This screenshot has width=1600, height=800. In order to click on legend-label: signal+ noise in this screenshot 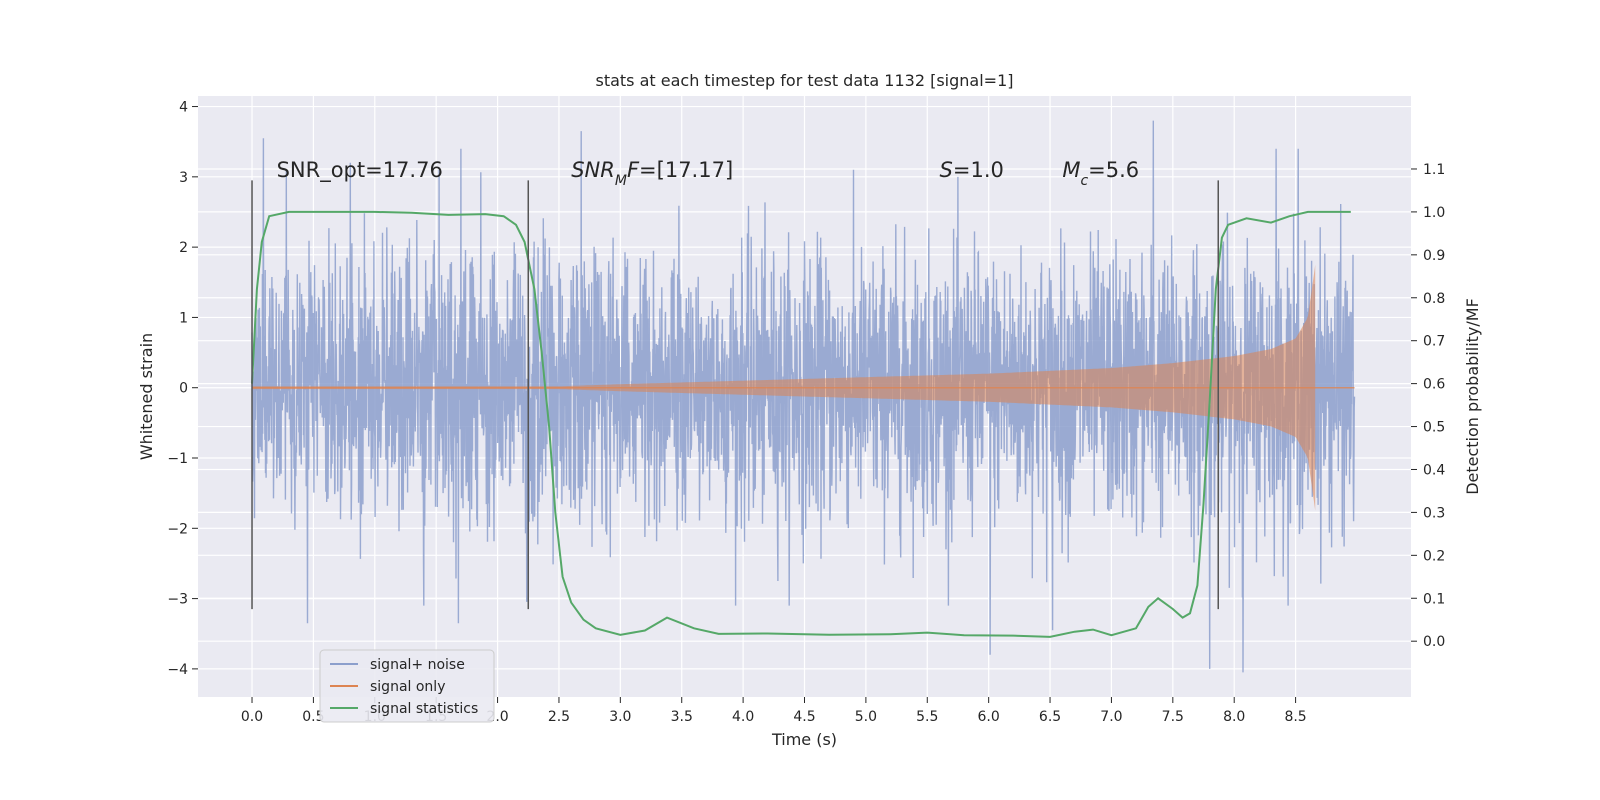, I will do `click(417, 665)`.